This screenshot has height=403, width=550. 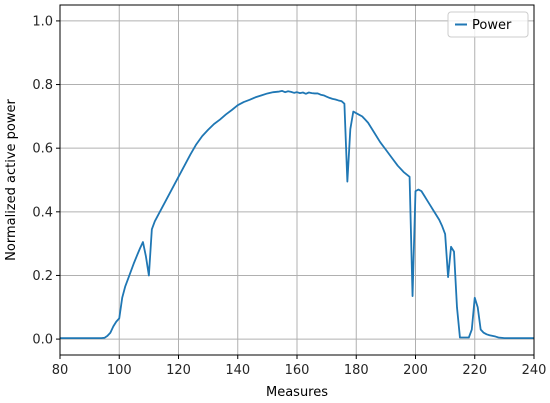 What do you see at coordinates (237, 370) in the screenshot?
I see `x-tick-label: 140` at bounding box center [237, 370].